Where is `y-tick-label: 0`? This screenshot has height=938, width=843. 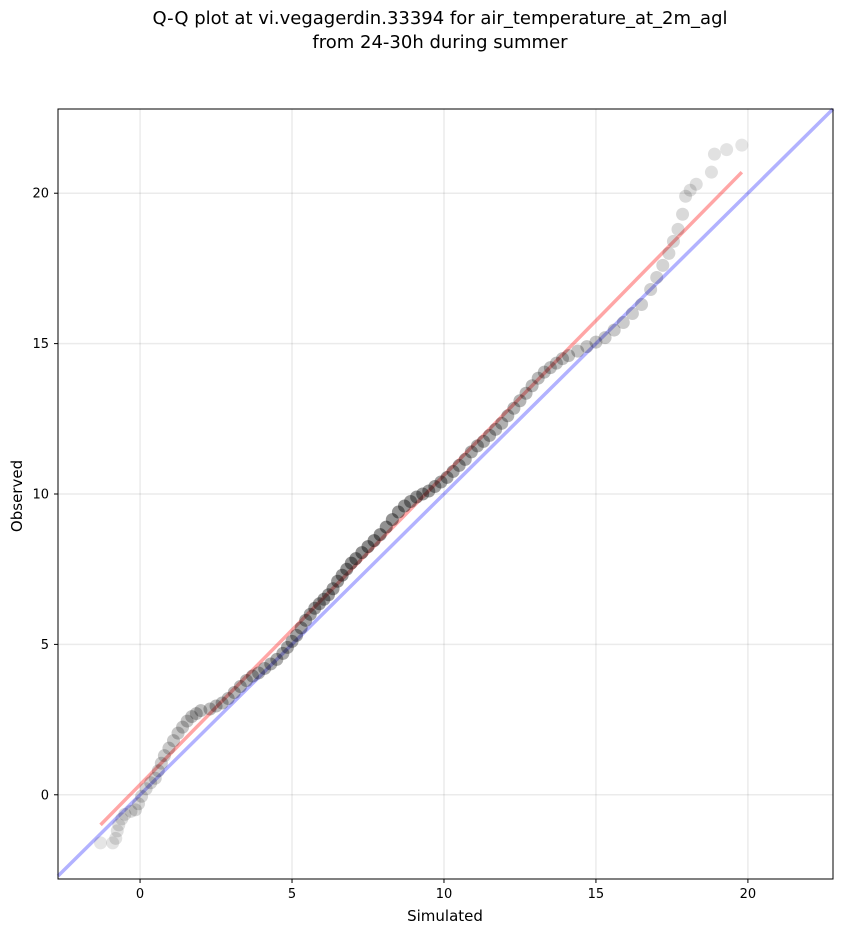
y-tick-label: 0 is located at coordinates (45, 795).